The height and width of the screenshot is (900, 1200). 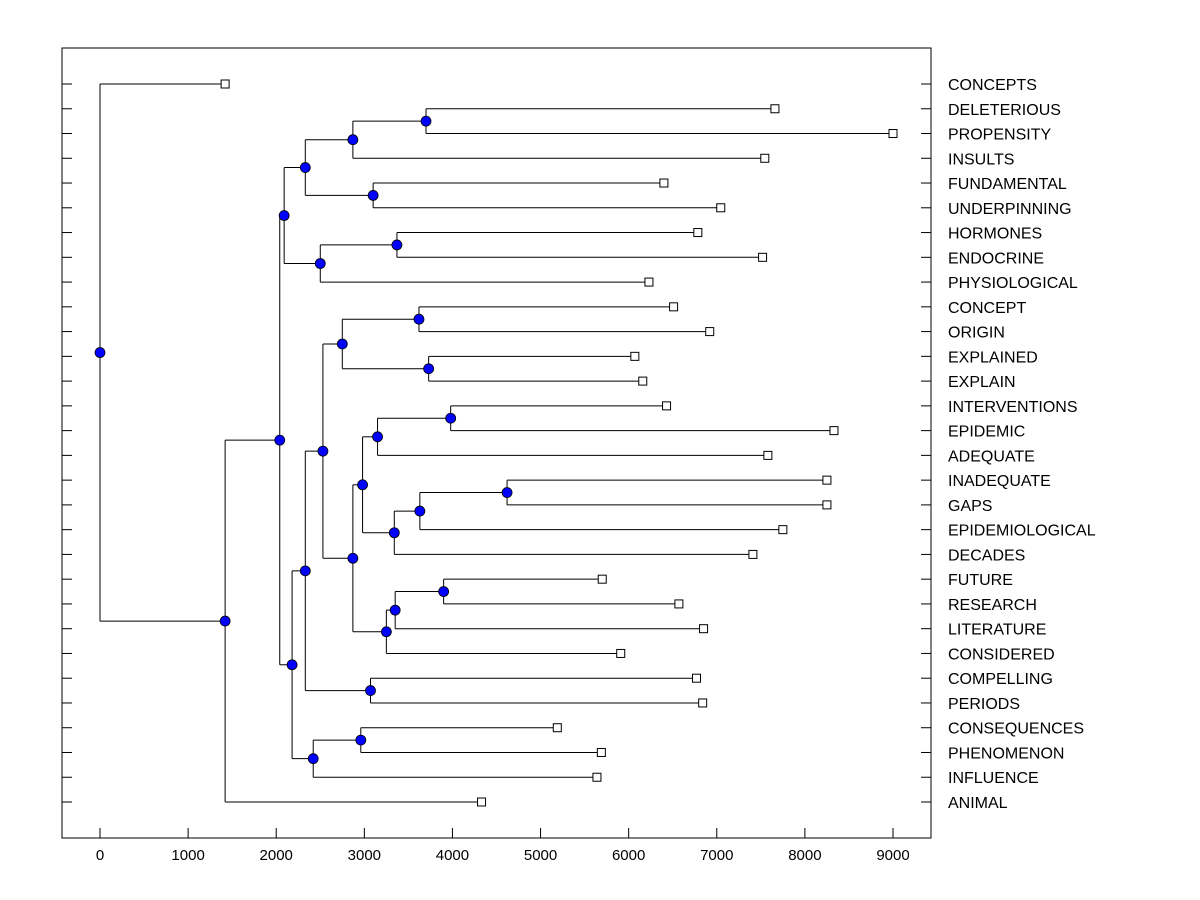 I want to click on leaf-label: CONCEPTS, so click(x=992, y=85).